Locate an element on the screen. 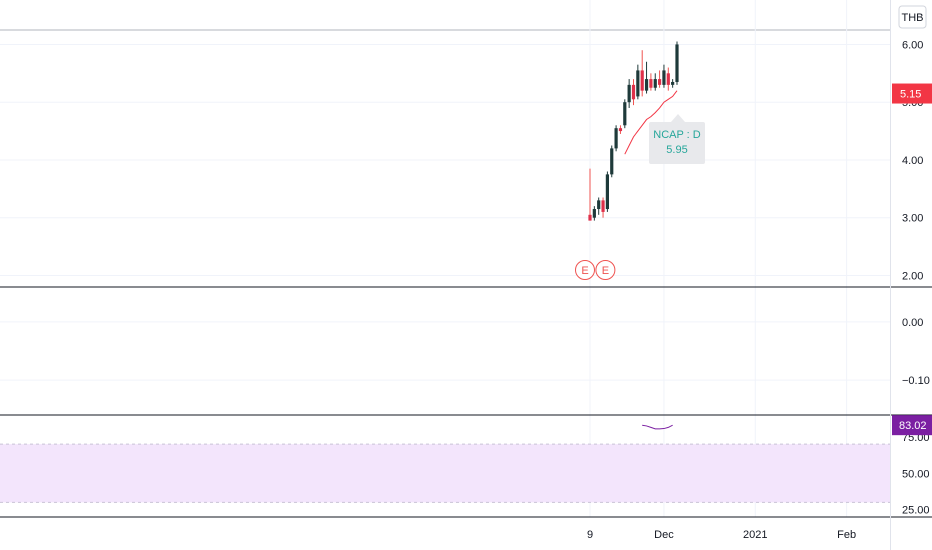 The width and height of the screenshot is (932, 550). time-axis-label: Feb is located at coordinates (846, 535).